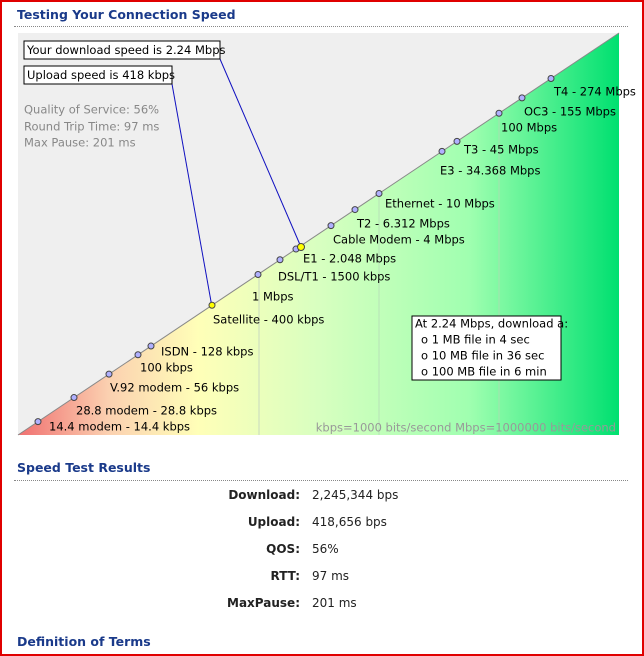  I want to click on result-row: Upload: 418,656 bps, so click(322, 523).